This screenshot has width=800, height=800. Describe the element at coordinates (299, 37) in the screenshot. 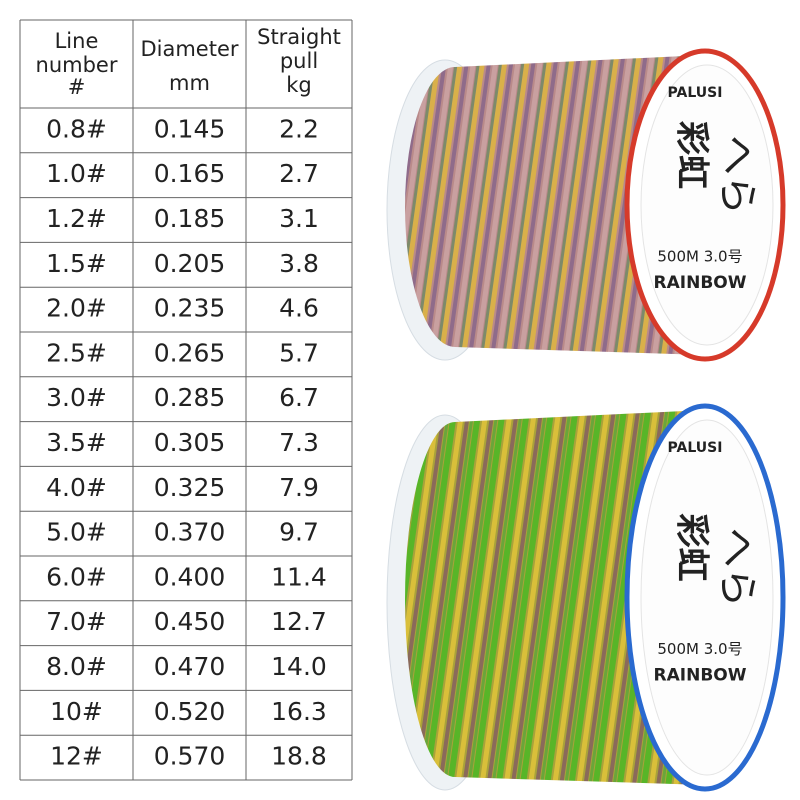

I see `header-cell: Straight` at that location.